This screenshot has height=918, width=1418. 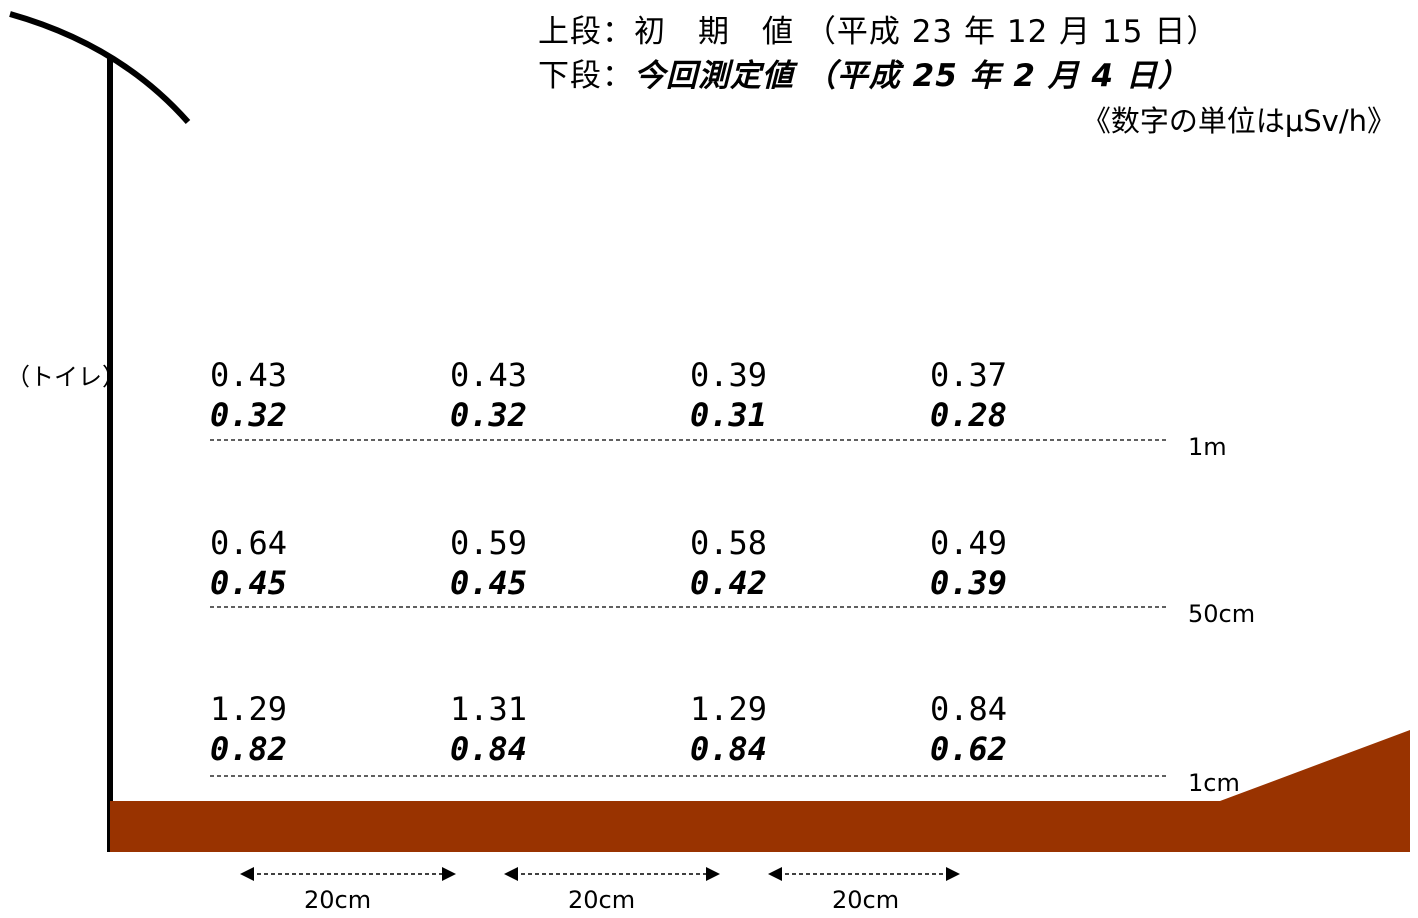 I want to click on spacing-label-3: 20cm, so click(x=866, y=900).